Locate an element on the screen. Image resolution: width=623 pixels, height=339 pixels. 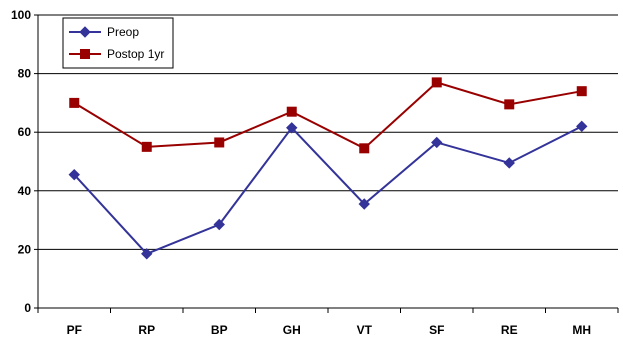
legend: Preop Postop 1yr is located at coordinates (118, 43).